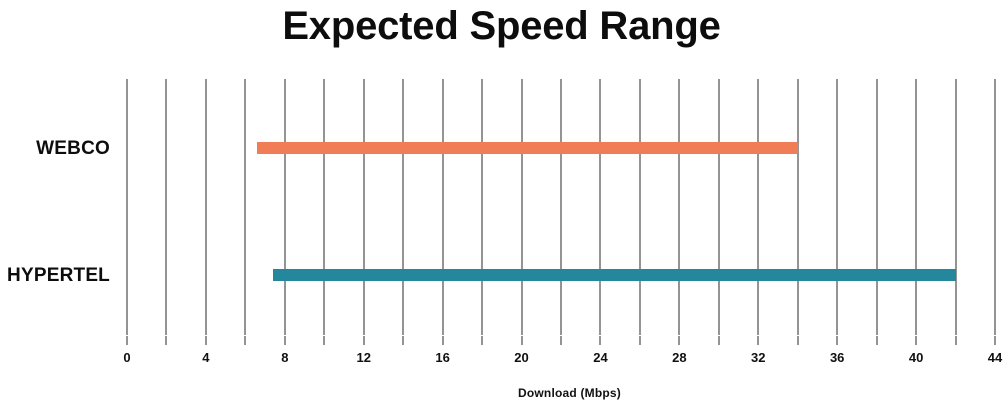  I want to click on x-tick-label: 36, so click(837, 357).